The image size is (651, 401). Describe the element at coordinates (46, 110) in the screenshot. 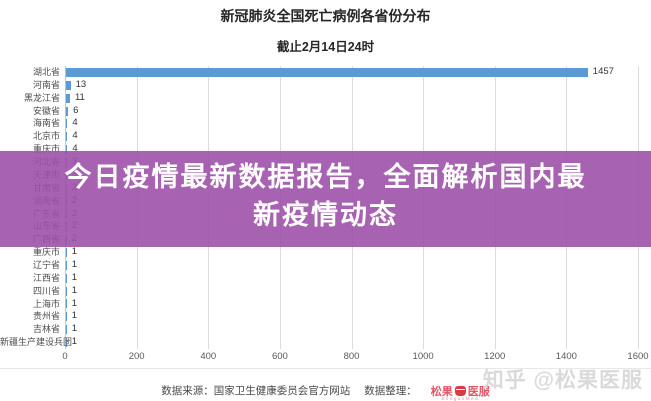

I see `category-label: 安徽省` at that location.